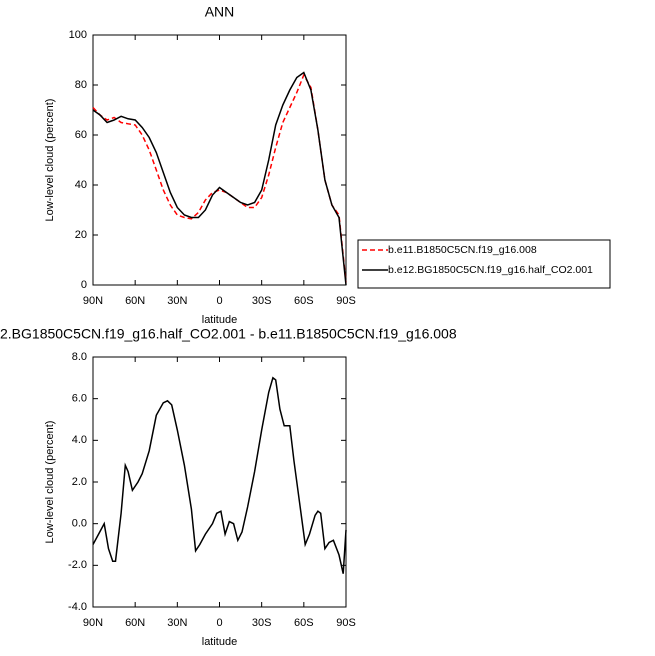 The width and height of the screenshot is (655, 656). Describe the element at coordinates (77, 607) in the screenshot. I see `y-tick-label: -4.0` at that location.